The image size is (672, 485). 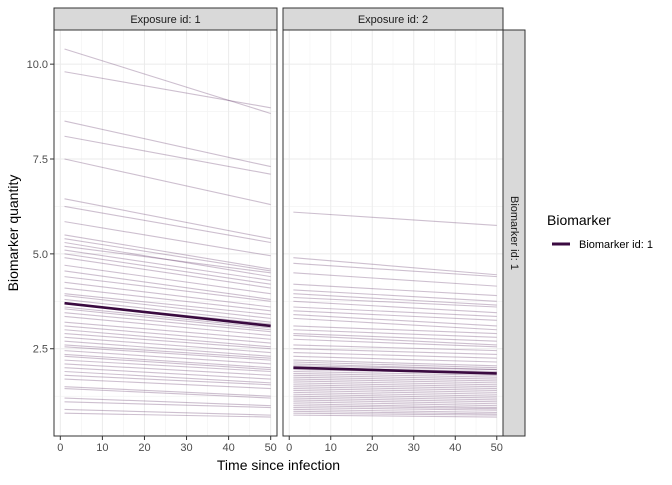 What do you see at coordinates (165, 20) in the screenshot?
I see `facet-strip-label-1: Exposure id: 1` at bounding box center [165, 20].